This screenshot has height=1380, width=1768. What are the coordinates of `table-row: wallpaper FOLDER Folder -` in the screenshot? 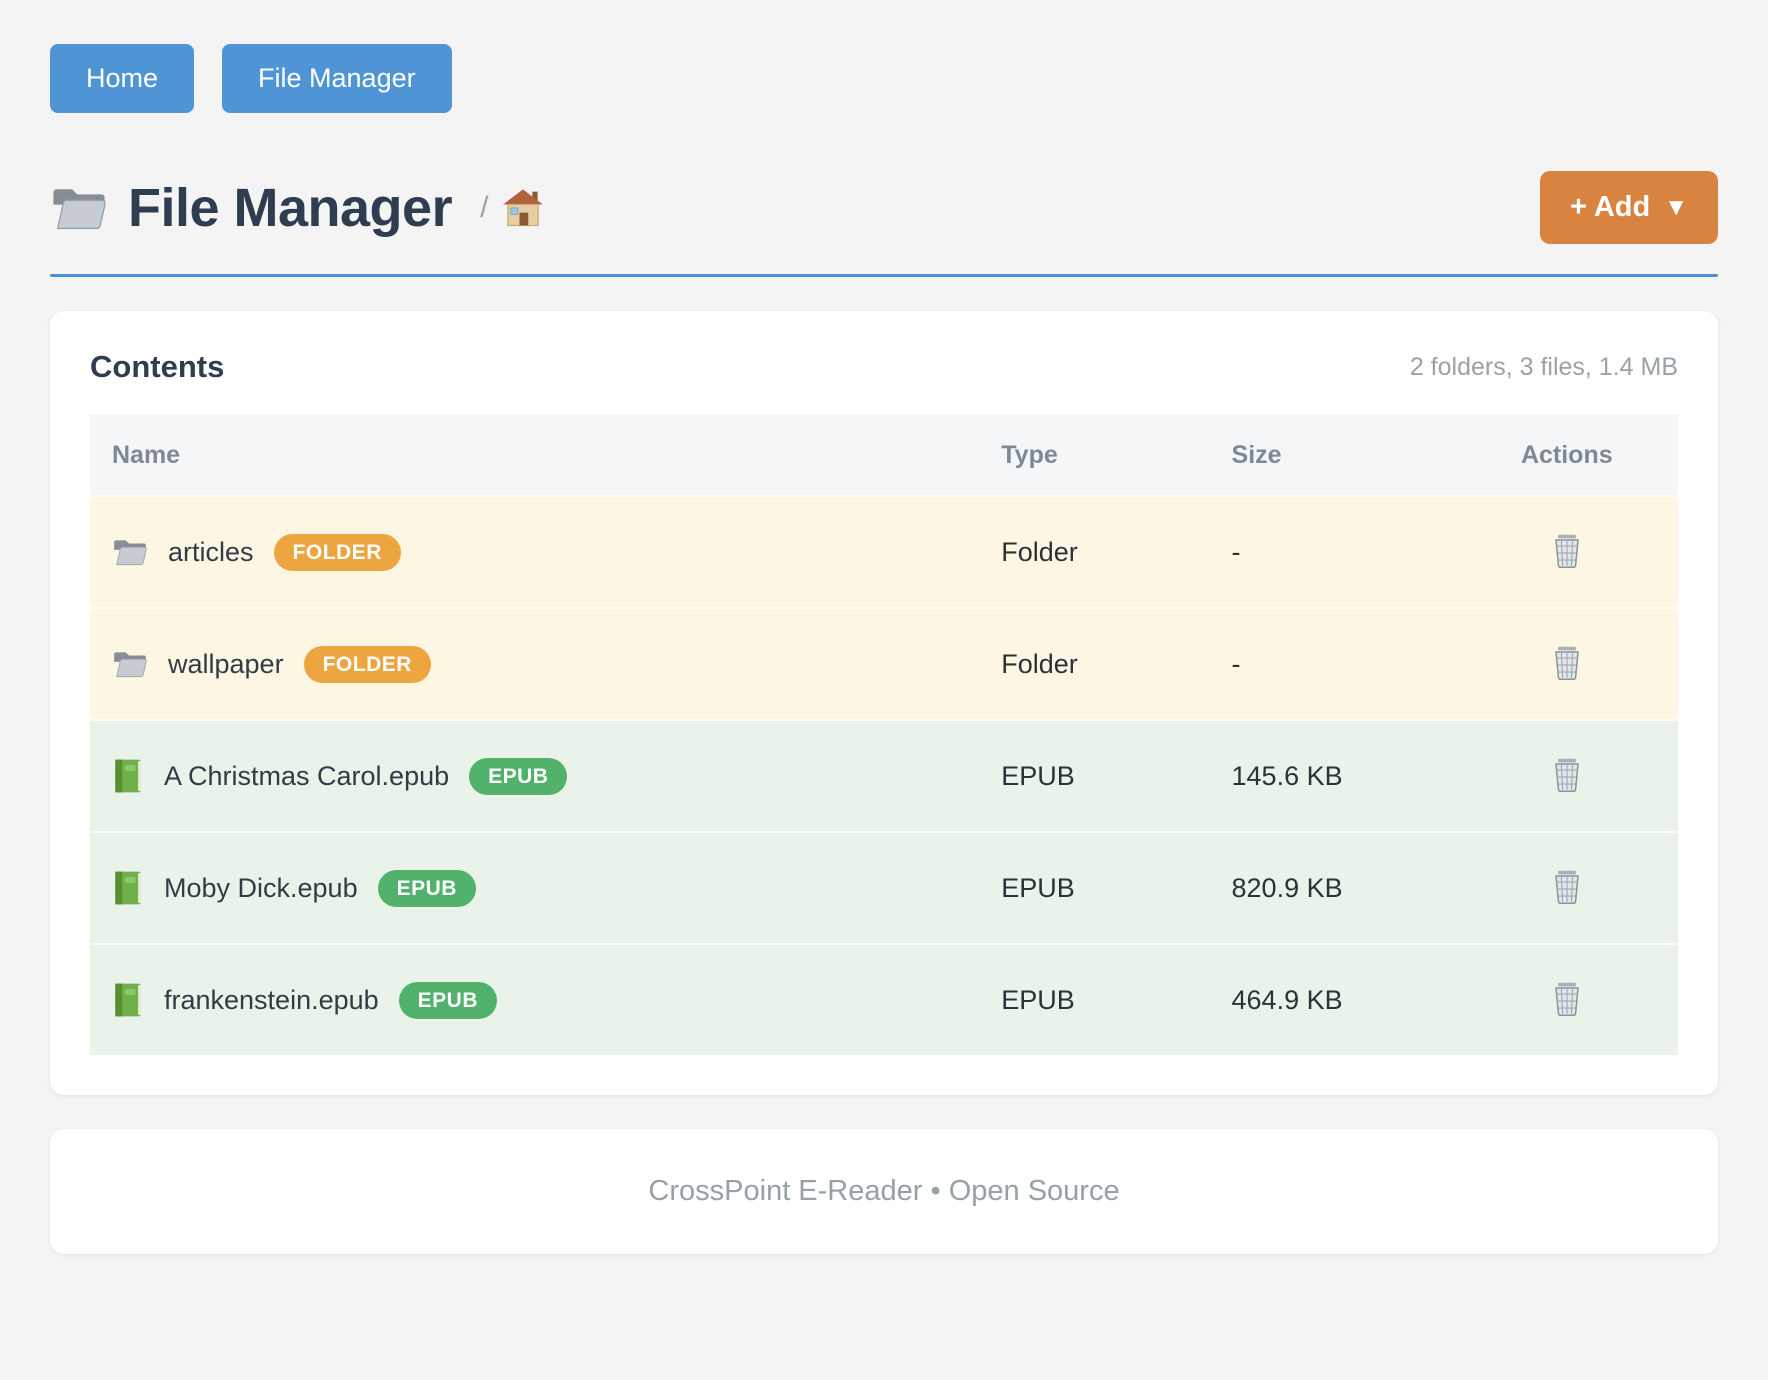 It's located at (884, 663).